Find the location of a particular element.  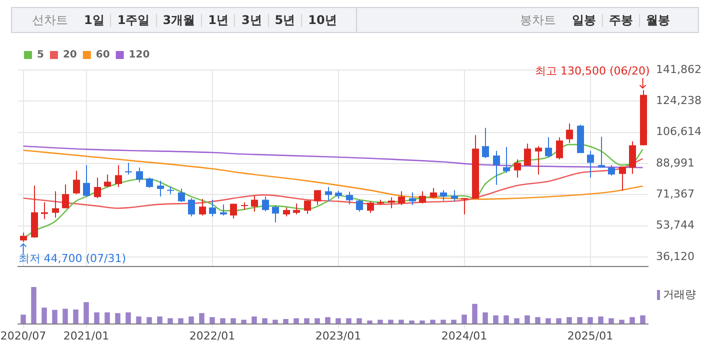

y-tick-label: 141,862 is located at coordinates (679, 69).